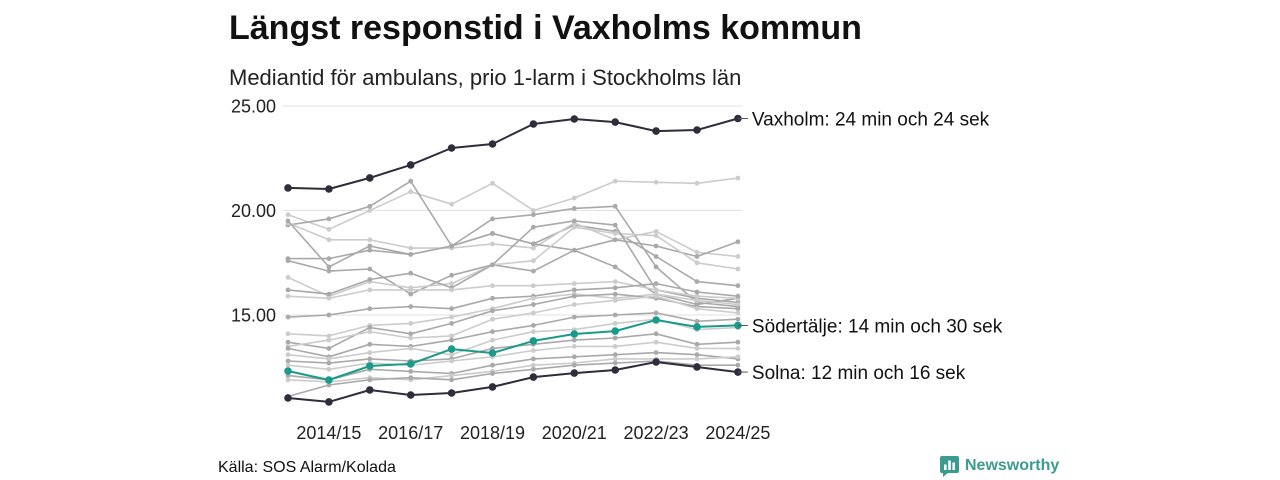 The height and width of the screenshot is (480, 1280). I want to click on series-solna: Solna: 12 min och 16 sek, so click(625, 382).